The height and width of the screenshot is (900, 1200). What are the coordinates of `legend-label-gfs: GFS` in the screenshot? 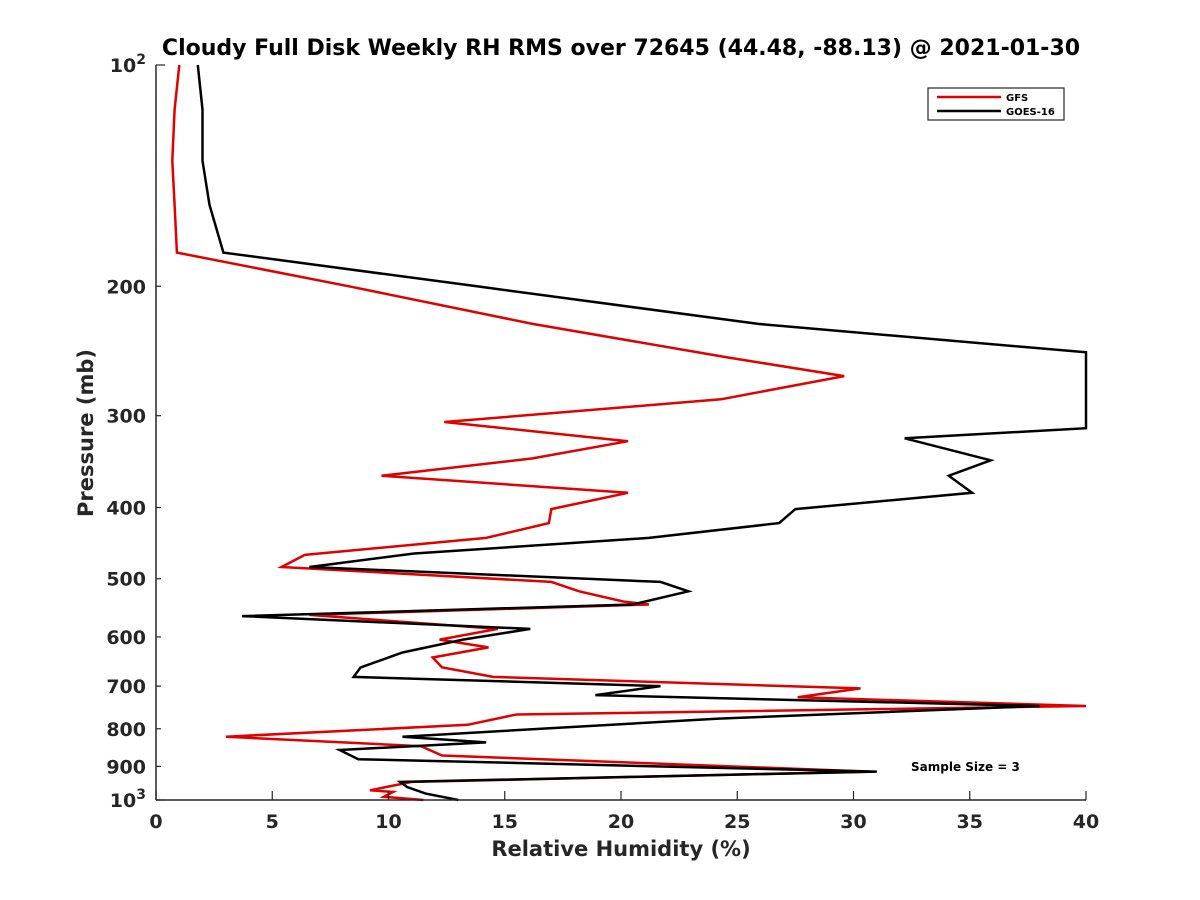 It's located at (1017, 98).